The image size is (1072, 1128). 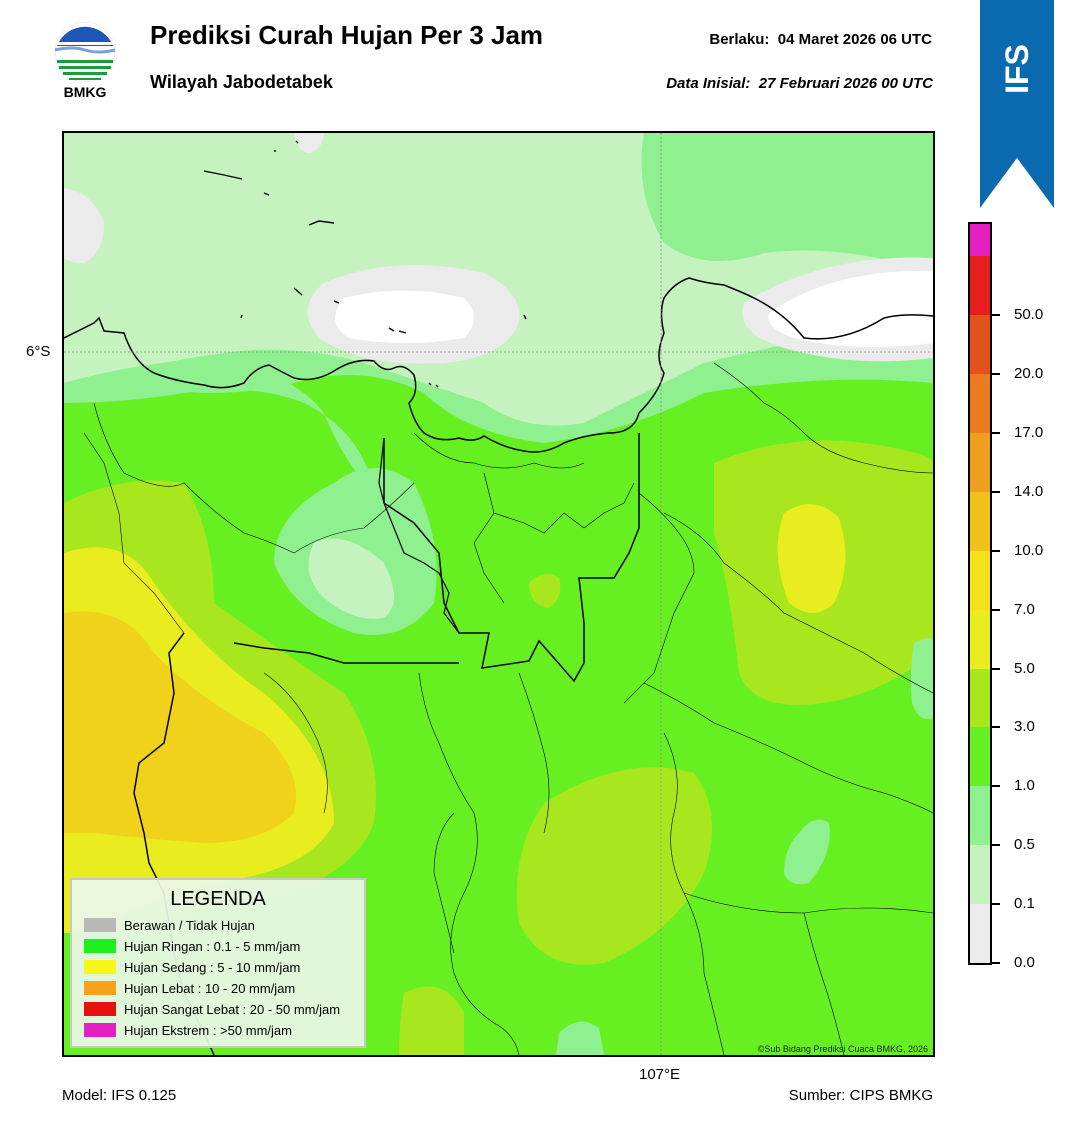 I want to click on legend-label: Hujan Sangat Lebat : 20 - 50 mm/jam, so click(x=232, y=1009).